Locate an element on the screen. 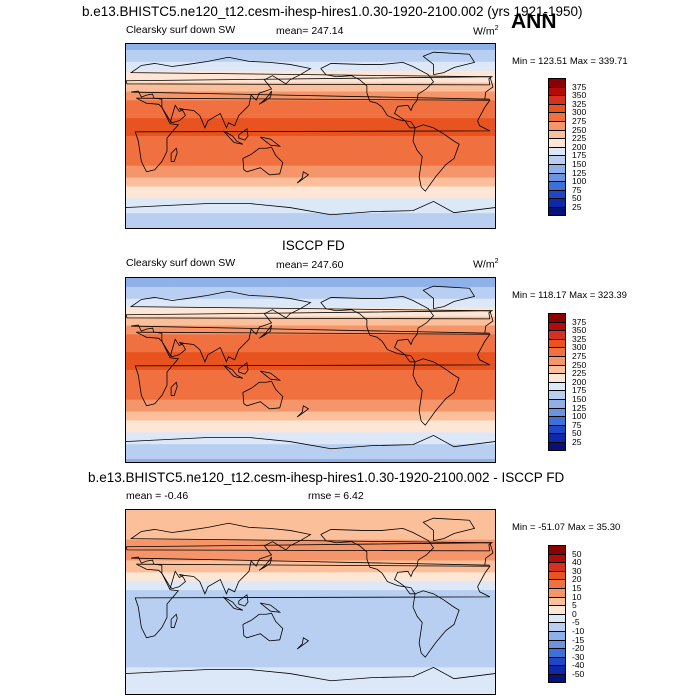  colorbar-tick-label: 300 is located at coordinates (579, 112).